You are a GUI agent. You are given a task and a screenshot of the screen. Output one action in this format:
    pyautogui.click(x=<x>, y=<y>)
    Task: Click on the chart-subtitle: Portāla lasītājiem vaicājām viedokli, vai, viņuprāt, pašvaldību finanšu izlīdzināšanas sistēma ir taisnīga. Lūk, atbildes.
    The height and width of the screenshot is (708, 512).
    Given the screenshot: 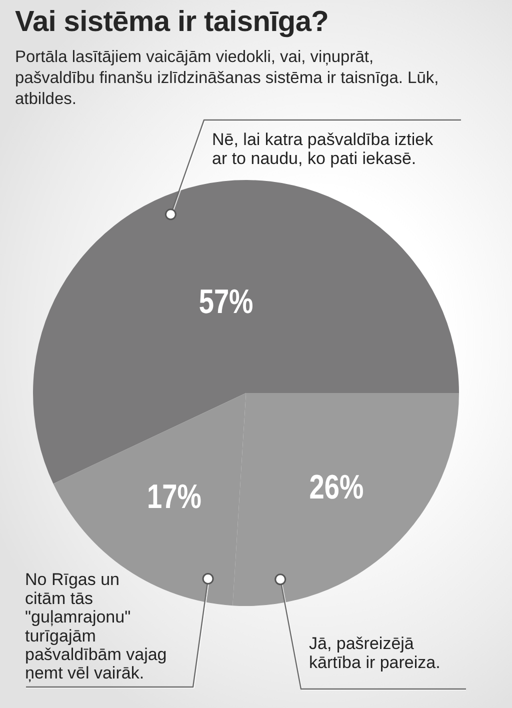 What is the action you would take?
    pyautogui.click(x=227, y=78)
    